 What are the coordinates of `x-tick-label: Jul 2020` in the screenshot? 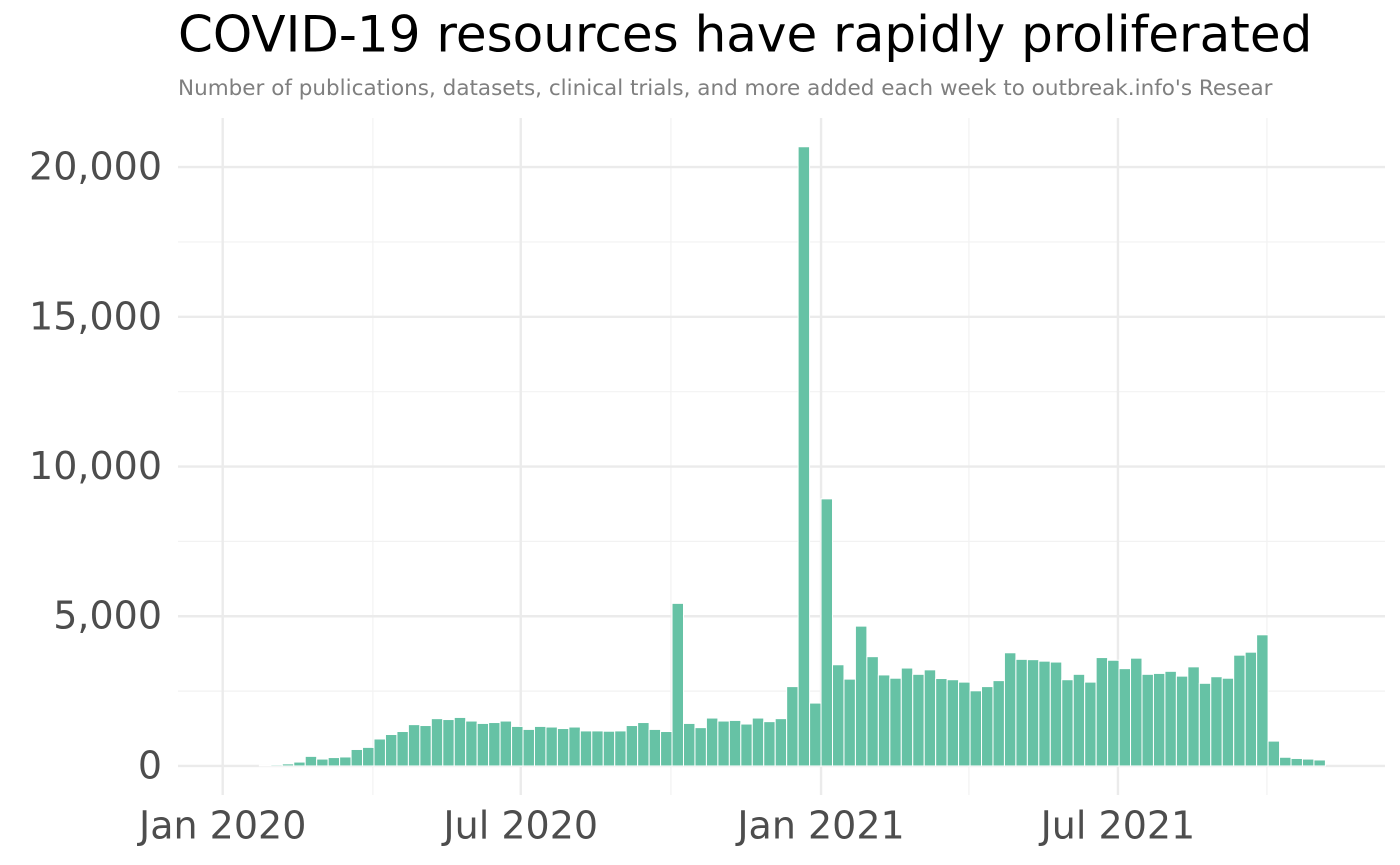 It's located at (519, 826).